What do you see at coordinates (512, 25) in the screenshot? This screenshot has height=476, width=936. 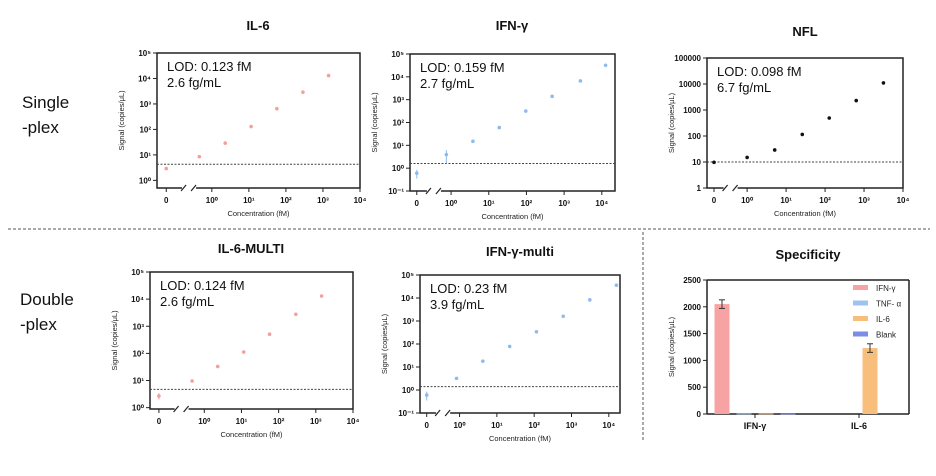 I see `chart-title: IFN-γ` at bounding box center [512, 25].